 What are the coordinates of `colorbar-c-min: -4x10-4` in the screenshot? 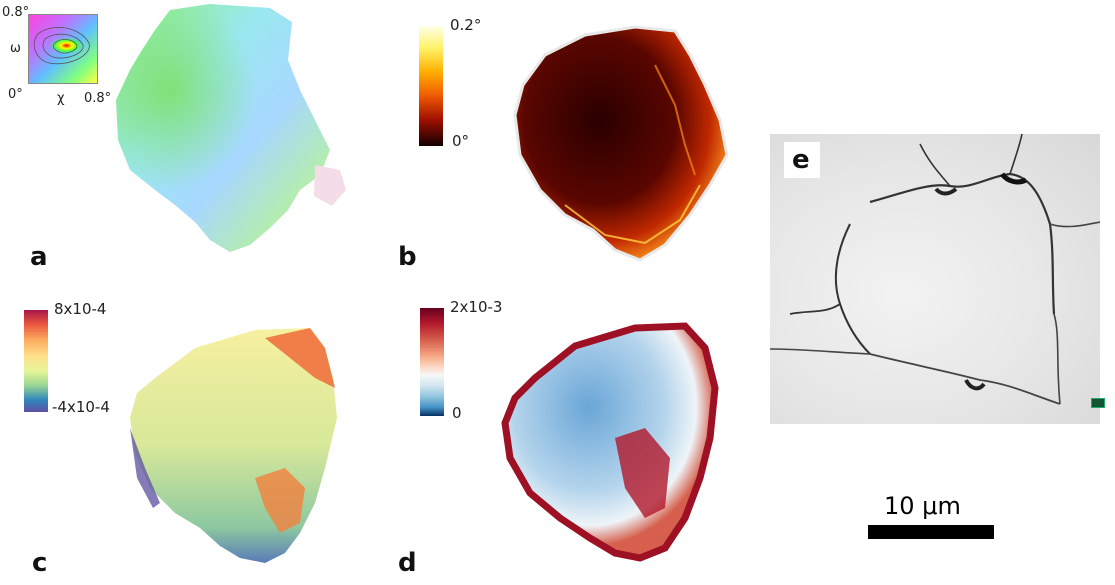 It's located at (81, 407).